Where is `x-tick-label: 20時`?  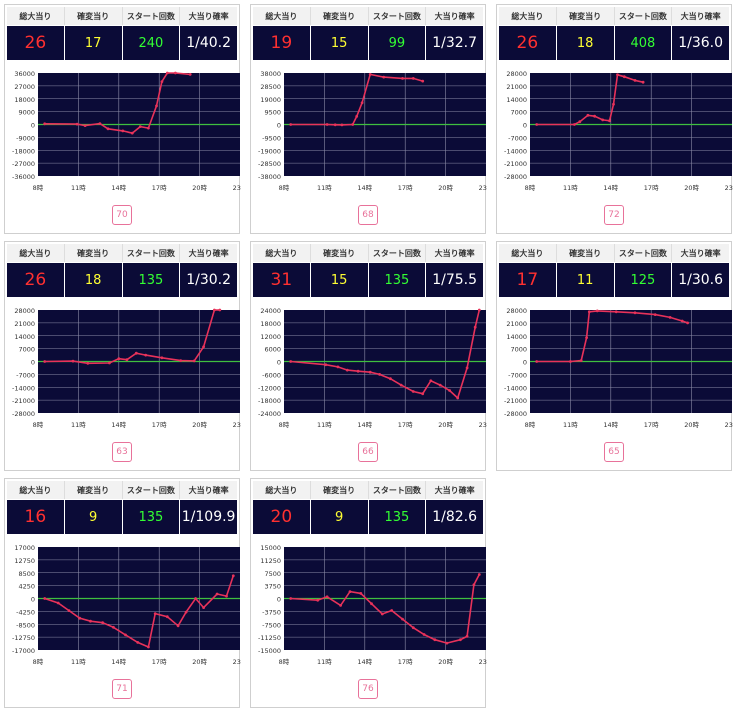 x-tick-label: 20時 is located at coordinates (445, 188).